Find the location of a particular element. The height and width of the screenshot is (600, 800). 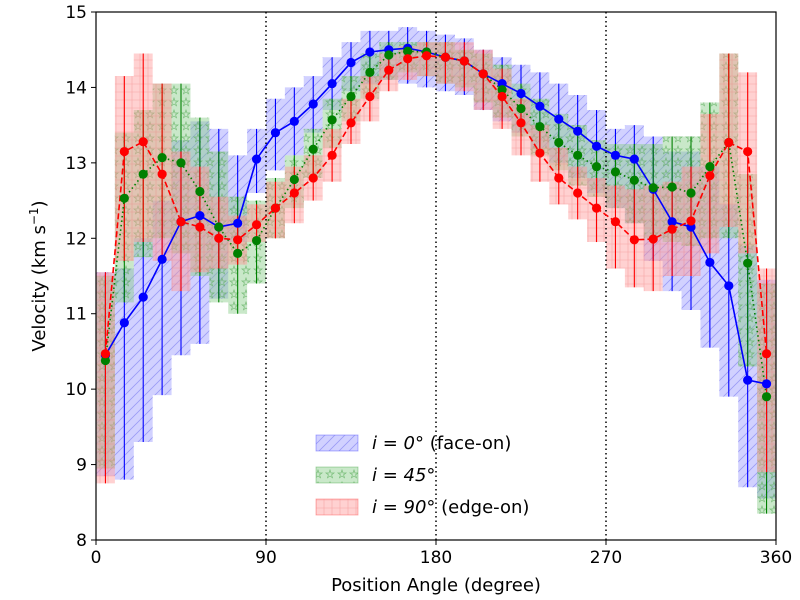

y-tick-label: 10 is located at coordinates (76, 390).